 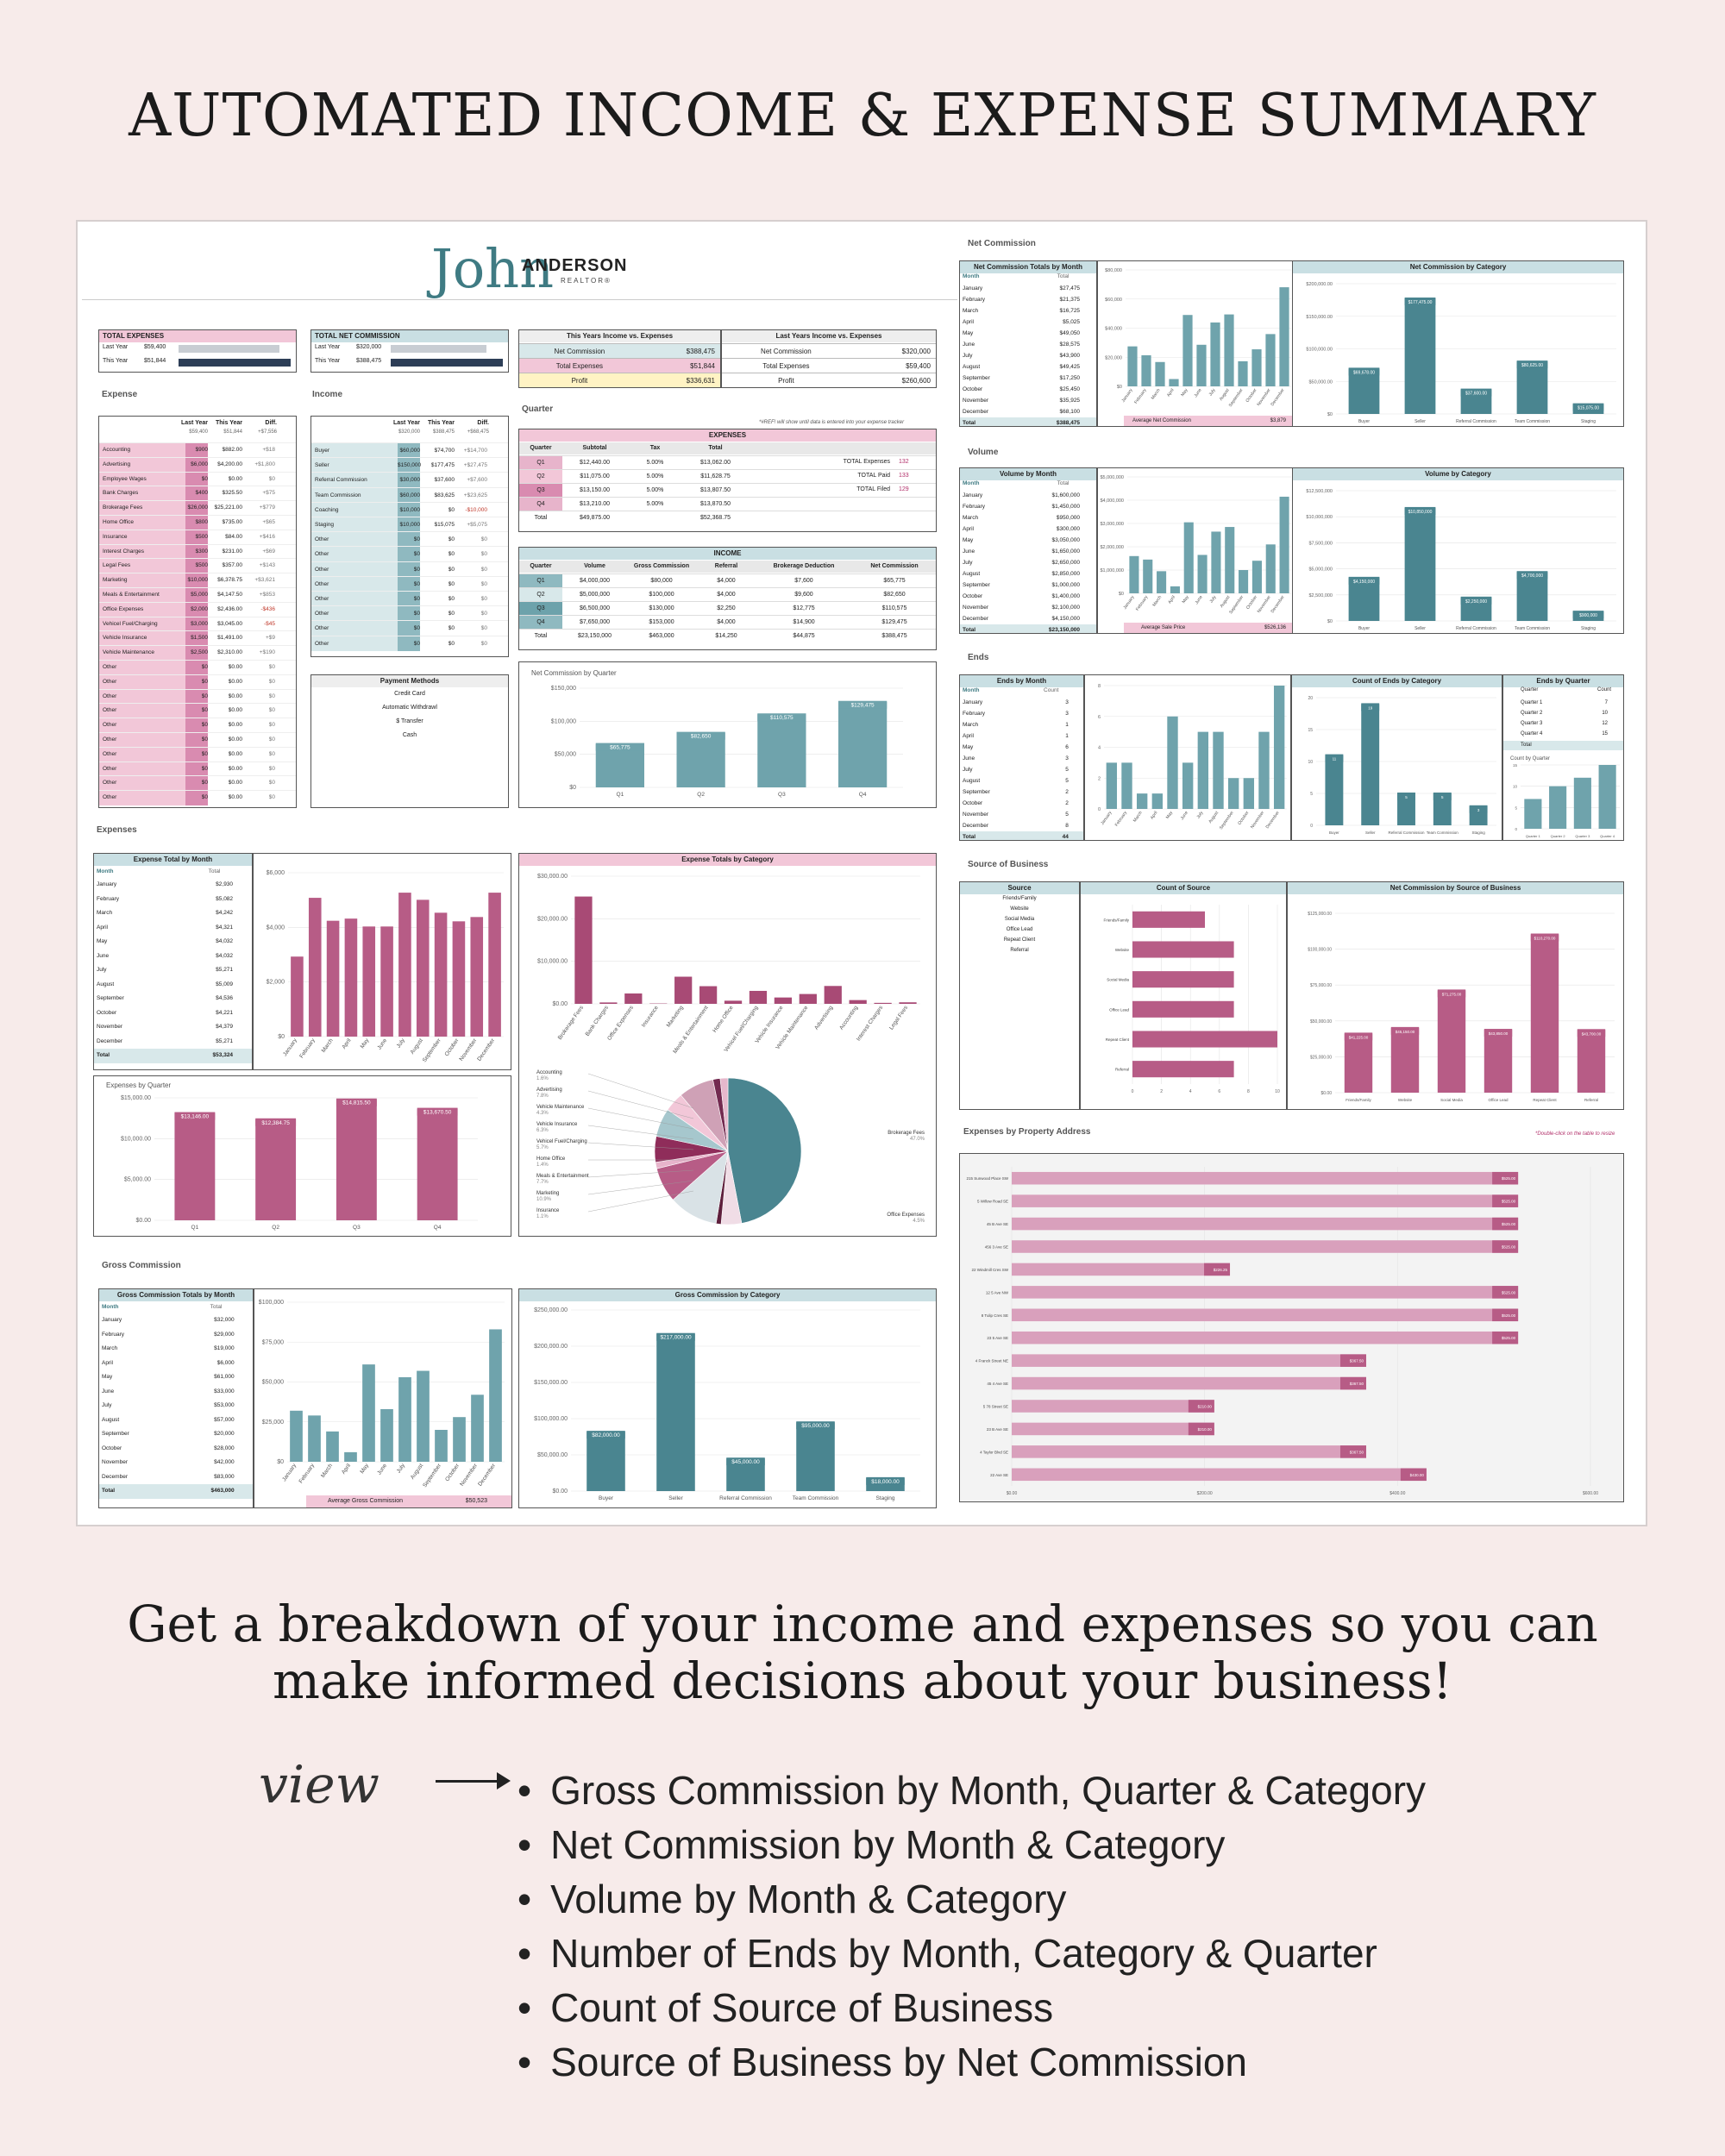 I want to click on month-cell: June, so click(x=103, y=955).